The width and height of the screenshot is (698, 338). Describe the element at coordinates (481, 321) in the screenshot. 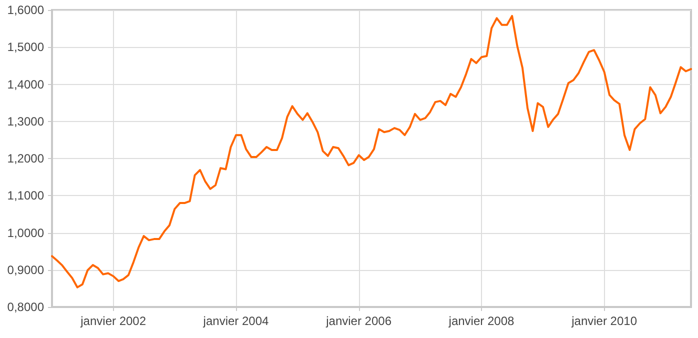

I see `x-tick-label: janvier 2008` at that location.